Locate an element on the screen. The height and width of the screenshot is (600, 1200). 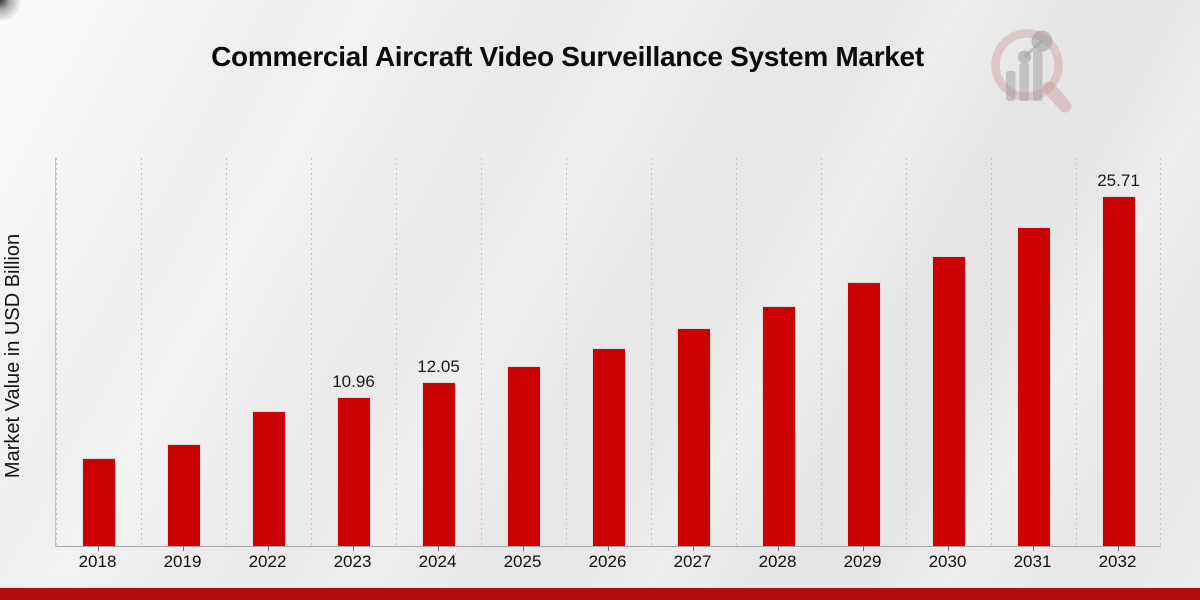
bar-2019 is located at coordinates (183, 494).